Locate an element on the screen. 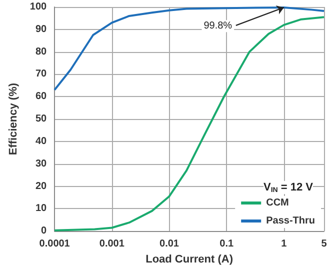  x-tick-label: 0.1 is located at coordinates (227, 244).